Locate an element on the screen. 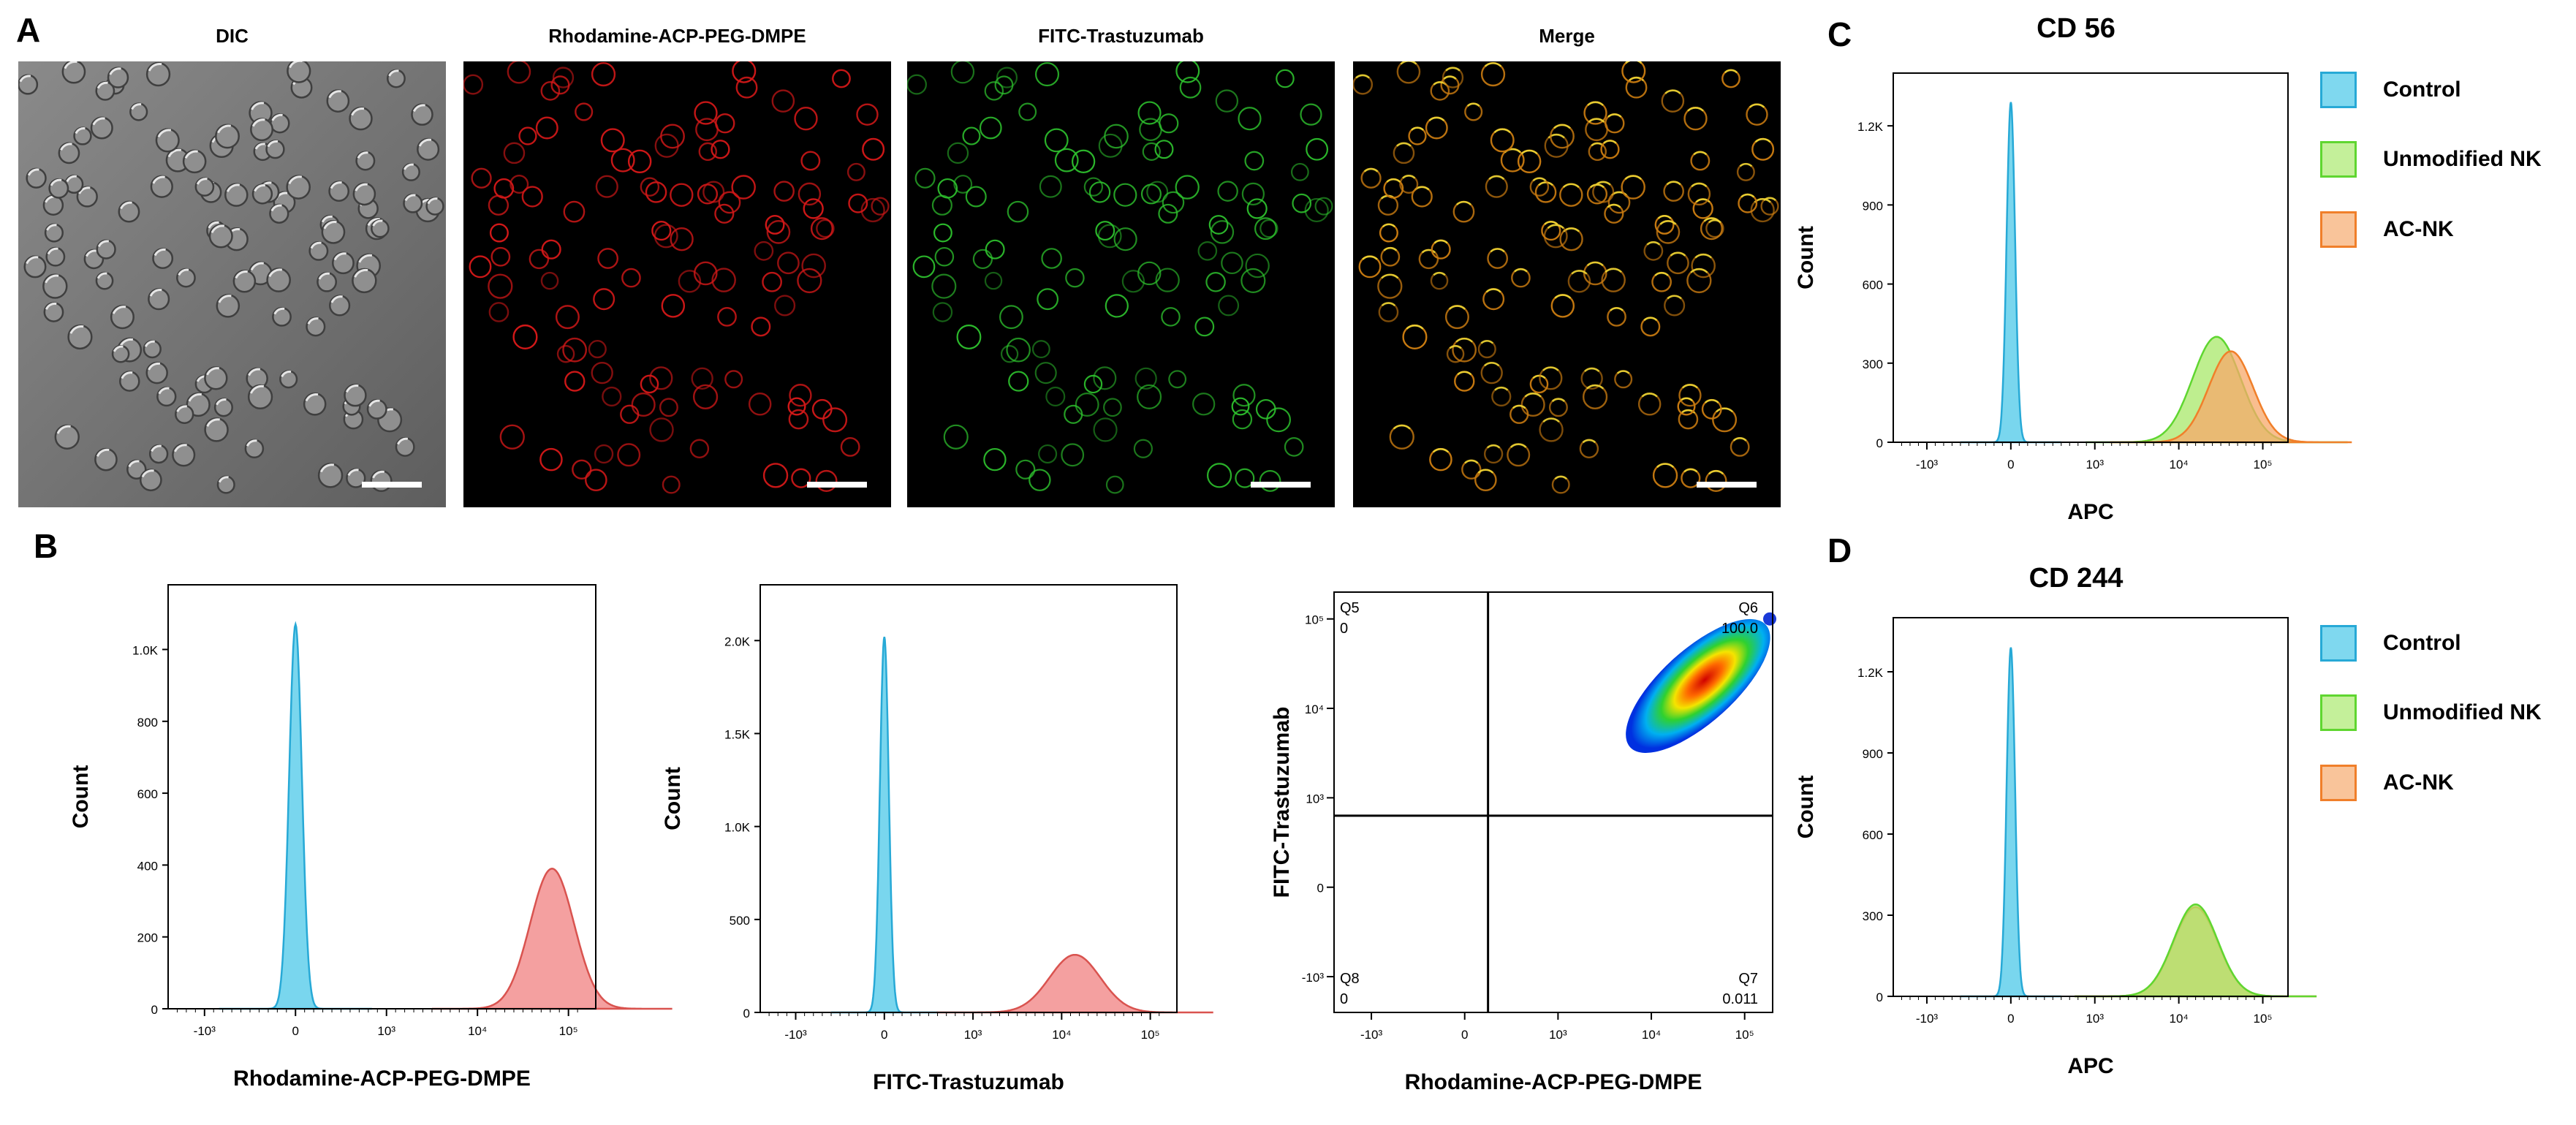 The height and width of the screenshot is (1125, 2576). edge-events is located at coordinates (1769, 619).